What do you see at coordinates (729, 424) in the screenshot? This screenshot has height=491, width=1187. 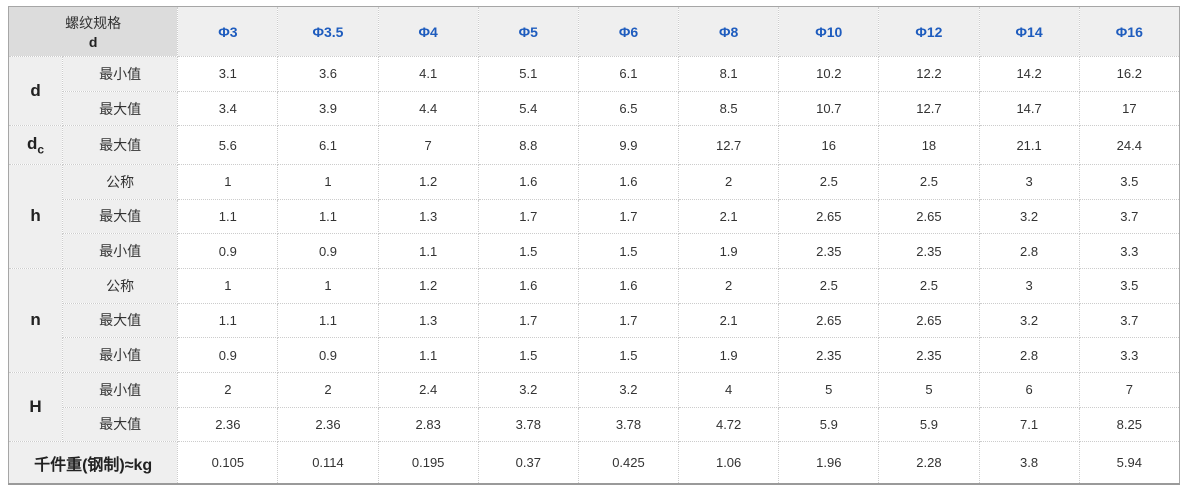 I see `value-cell: 4.72` at bounding box center [729, 424].